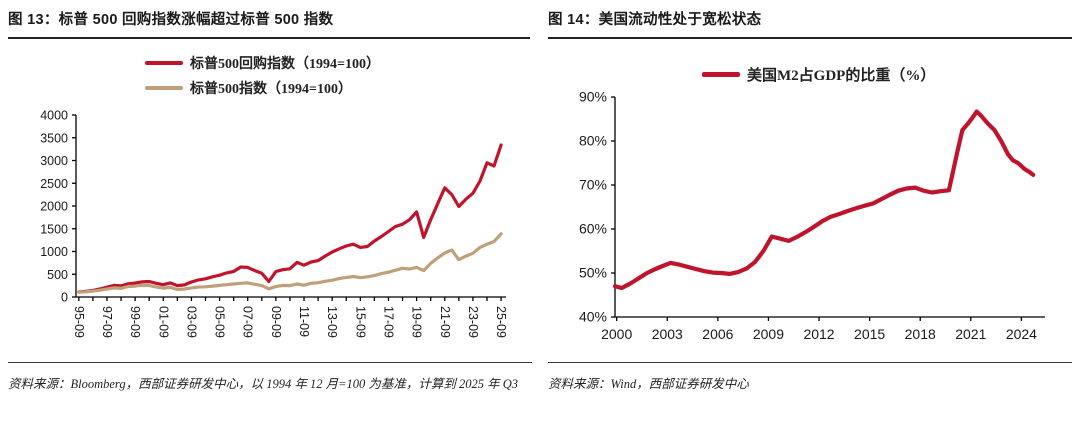 The width and height of the screenshot is (1080, 430). Describe the element at coordinates (54, 184) in the screenshot. I see `svg-text: 2500` at that location.